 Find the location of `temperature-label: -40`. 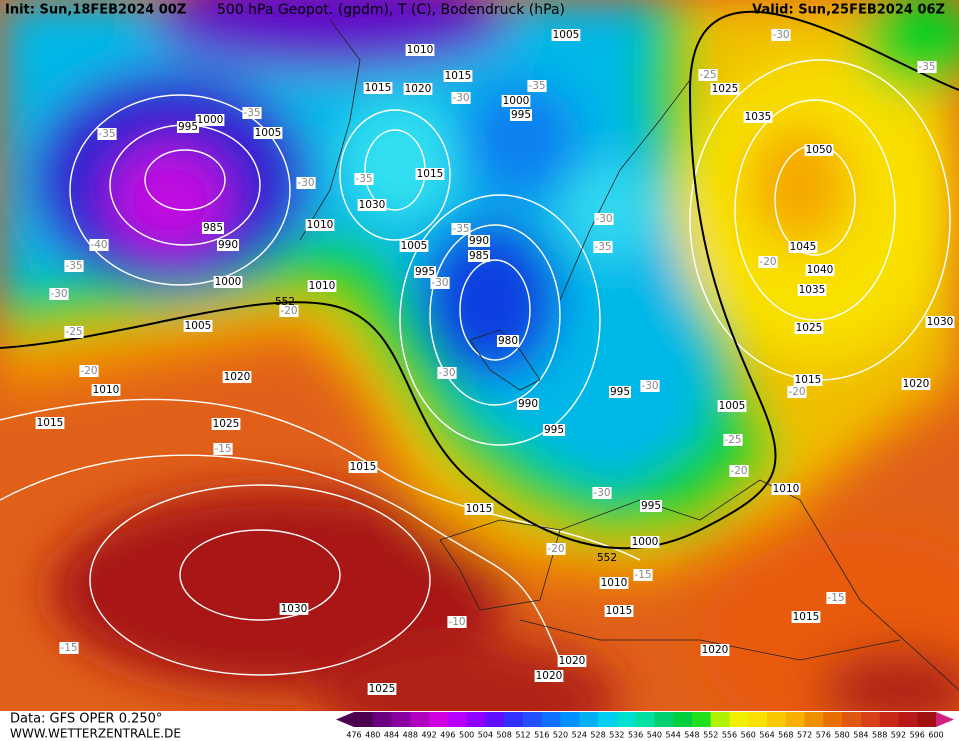

temperature-label: -40 is located at coordinates (98, 245).